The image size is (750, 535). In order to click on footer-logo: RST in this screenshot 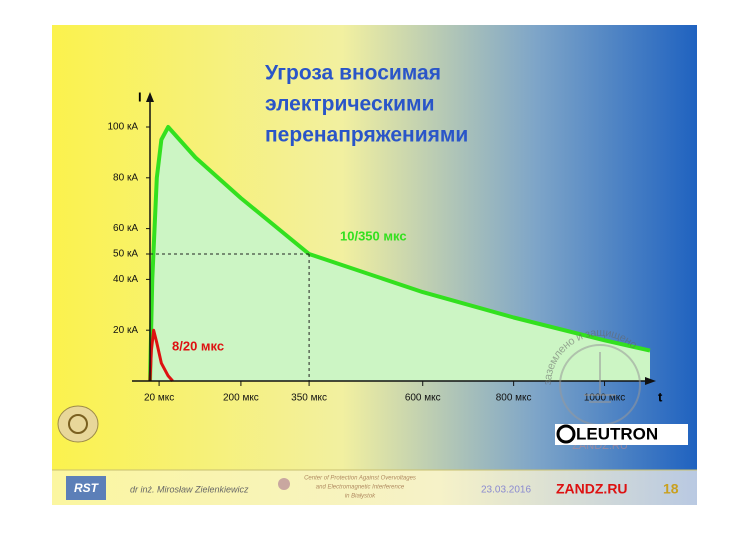, I will do `click(87, 488)`.